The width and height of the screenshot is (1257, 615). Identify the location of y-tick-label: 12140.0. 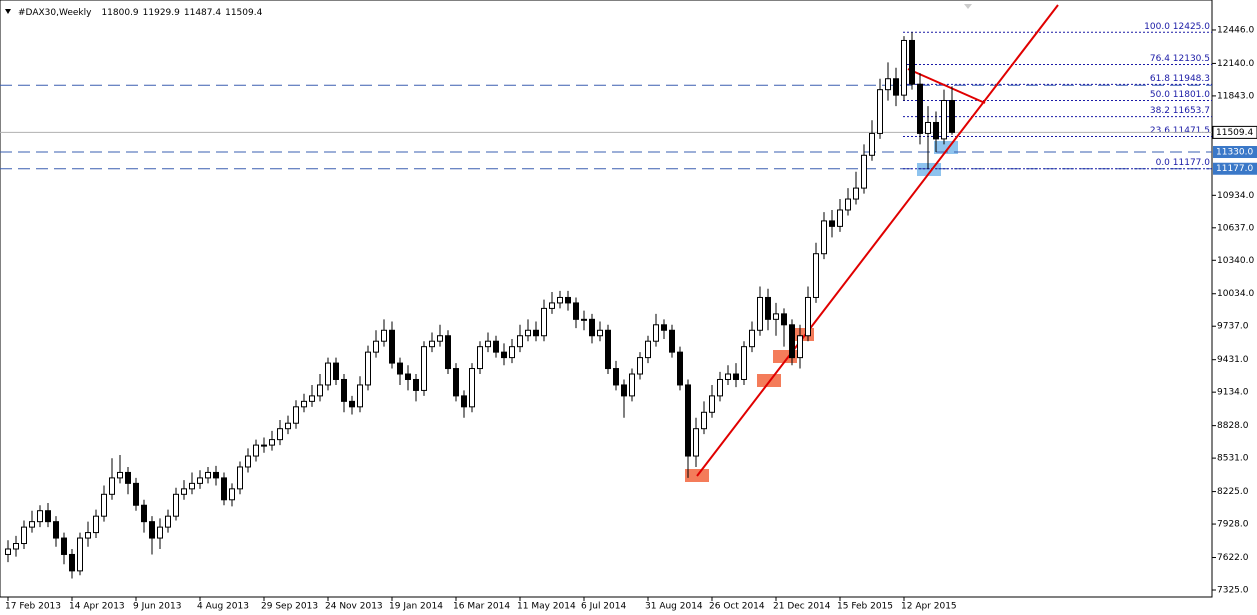
(1235, 64).